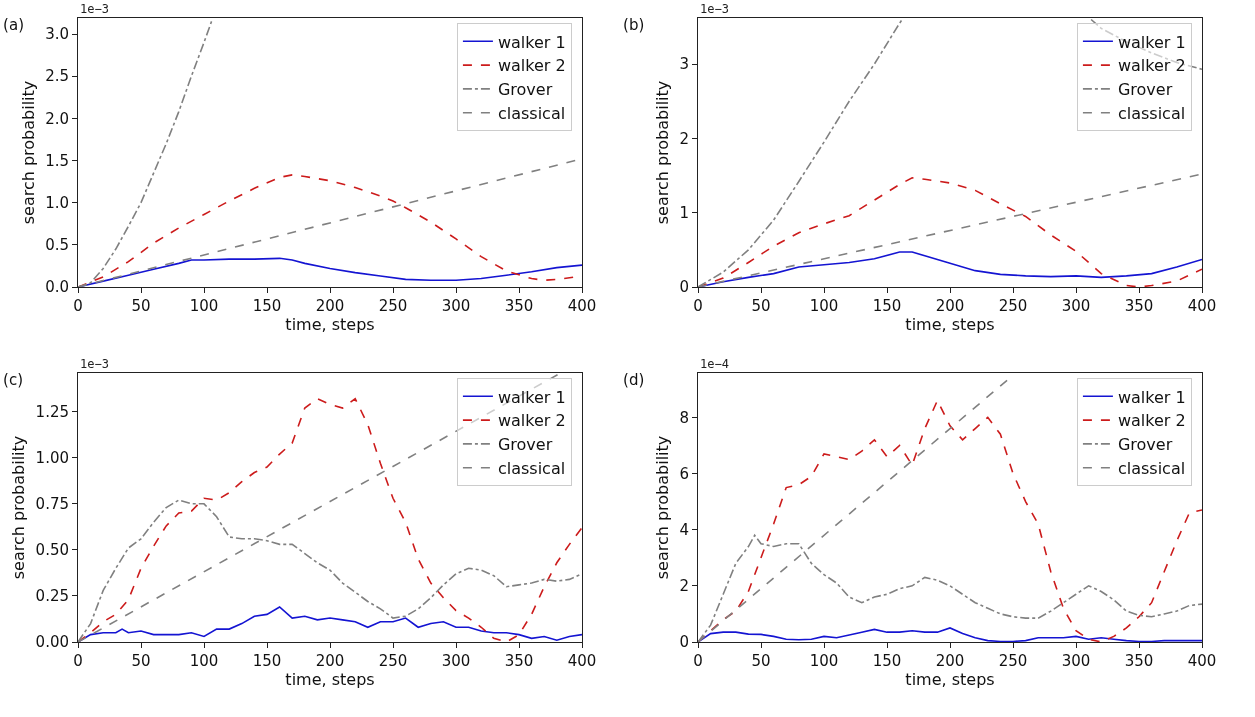  What do you see at coordinates (52, 411) in the screenshot?
I see `y-tick-label: 1.25` at bounding box center [52, 411].